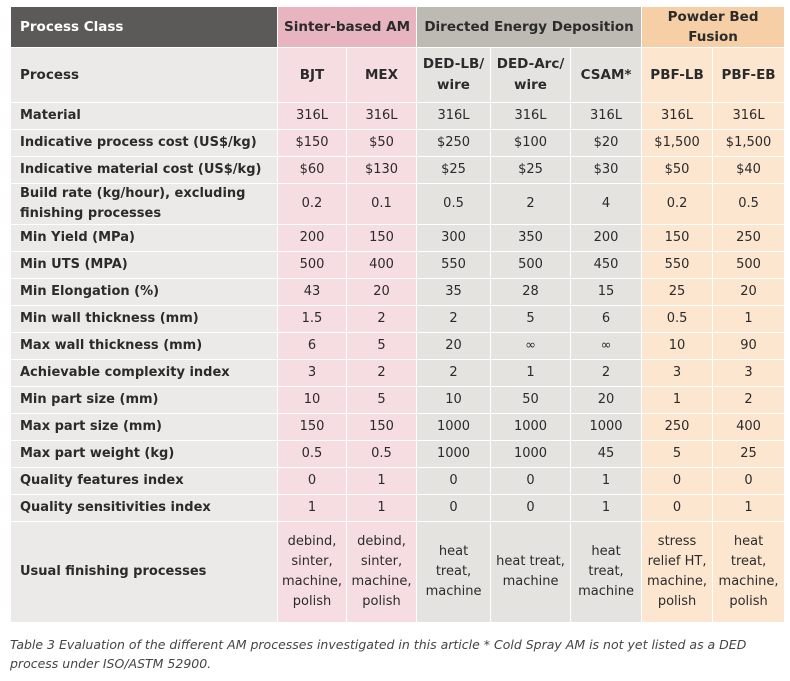 The image size is (790, 681). Describe the element at coordinates (531, 238) in the screenshot. I see `table-cell: 350` at that location.